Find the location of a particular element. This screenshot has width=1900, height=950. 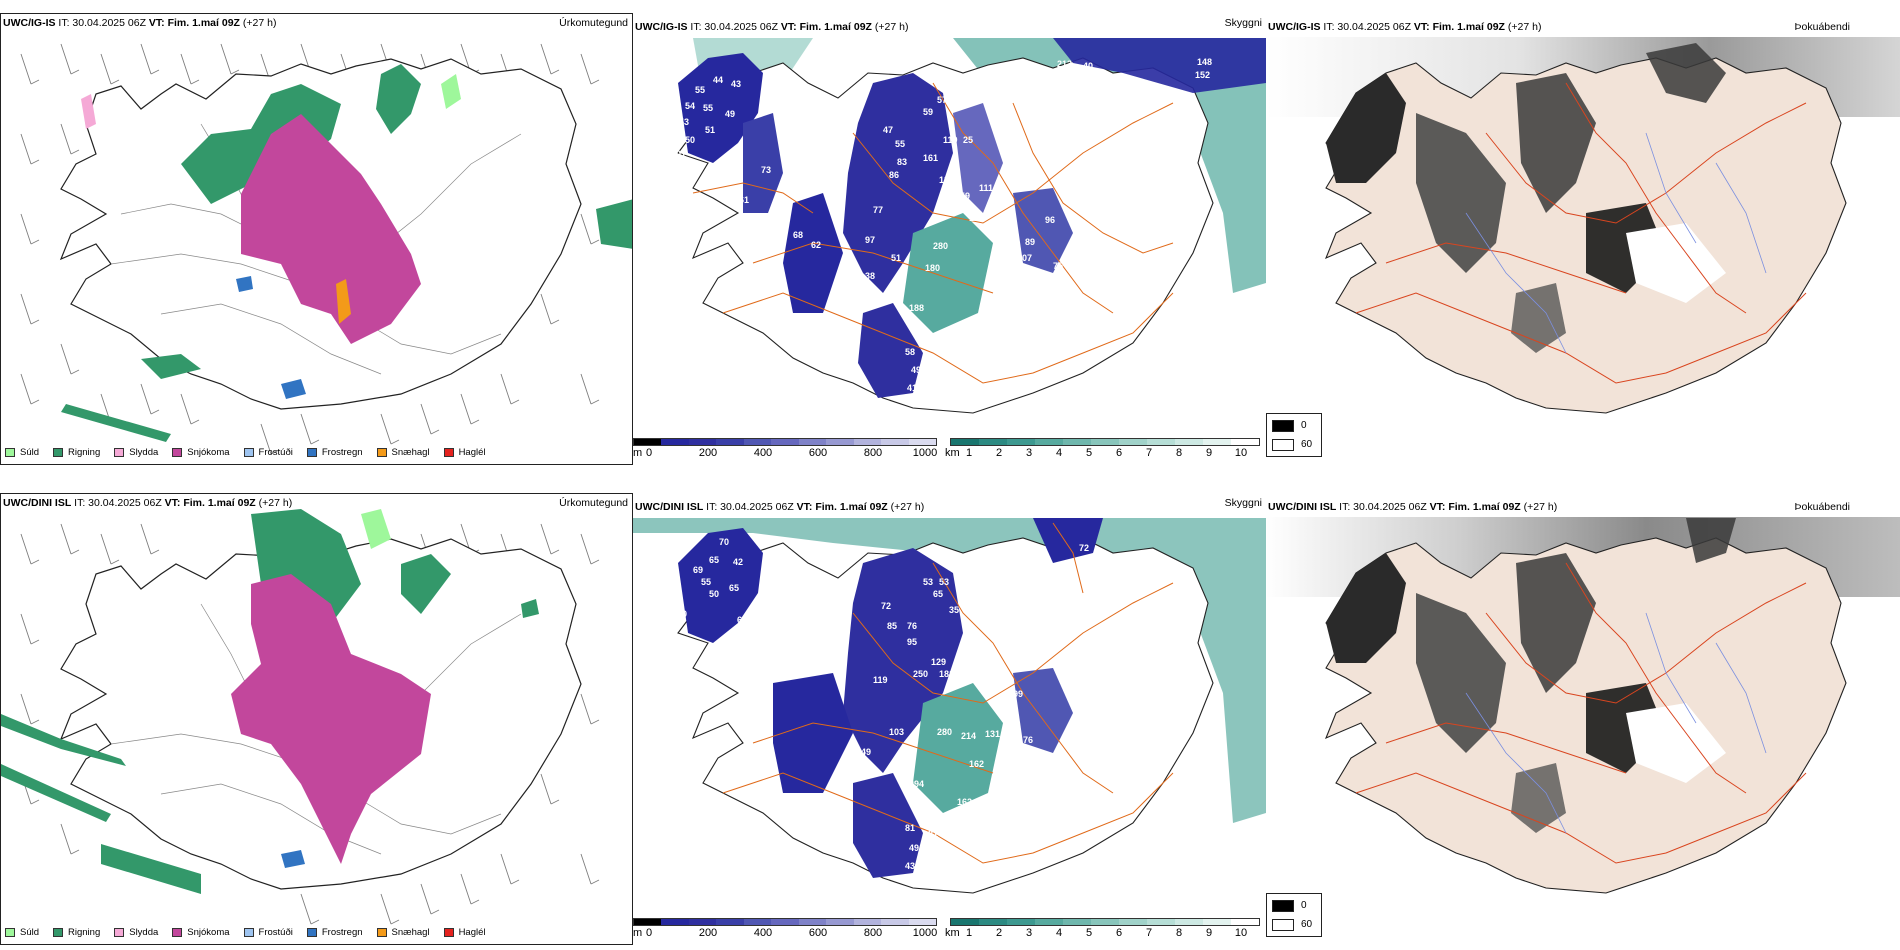

value-label: 152 is located at coordinates (1202, 75).